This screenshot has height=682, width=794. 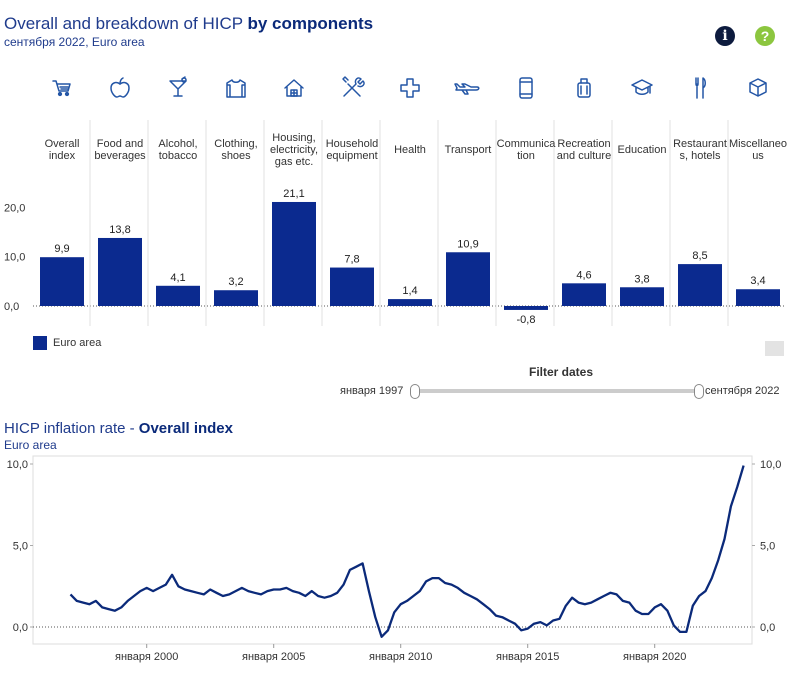 What do you see at coordinates (119, 230) in the screenshot?
I see `bar-value-label: 13,8` at bounding box center [119, 230].